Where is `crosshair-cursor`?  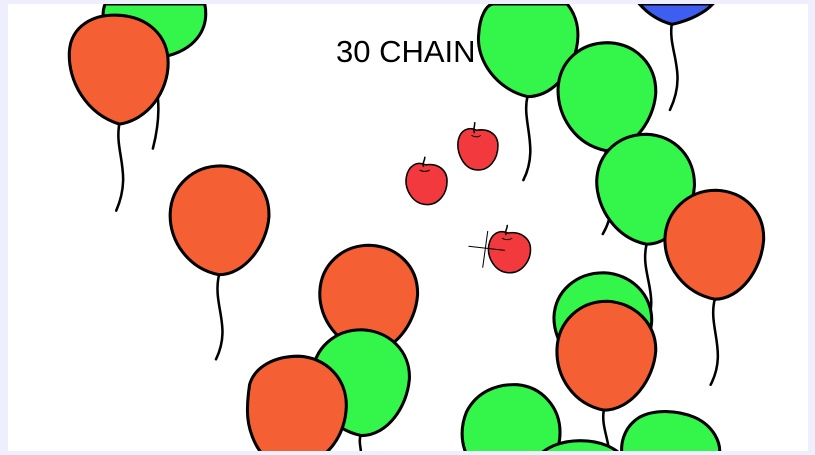 crosshair-cursor is located at coordinates (487, 249).